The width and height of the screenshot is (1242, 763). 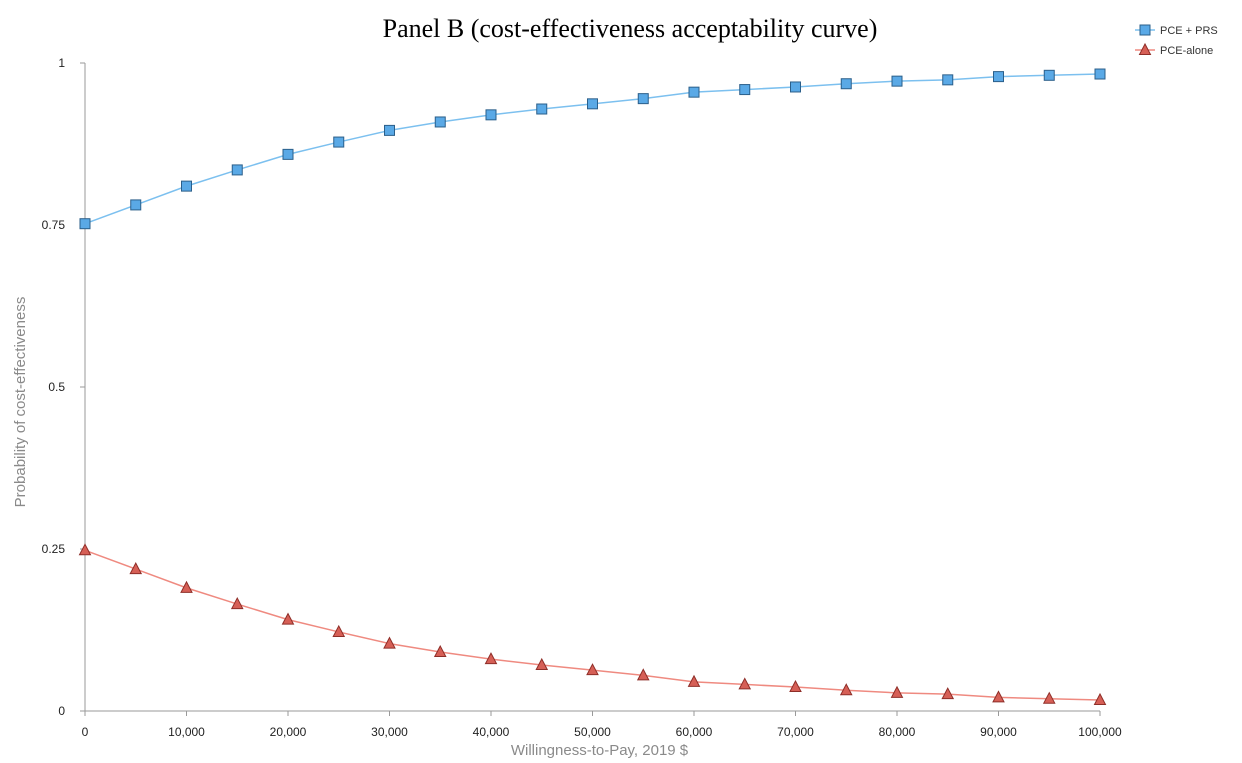 I want to click on y-tick-label: 1, so click(x=61, y=63).